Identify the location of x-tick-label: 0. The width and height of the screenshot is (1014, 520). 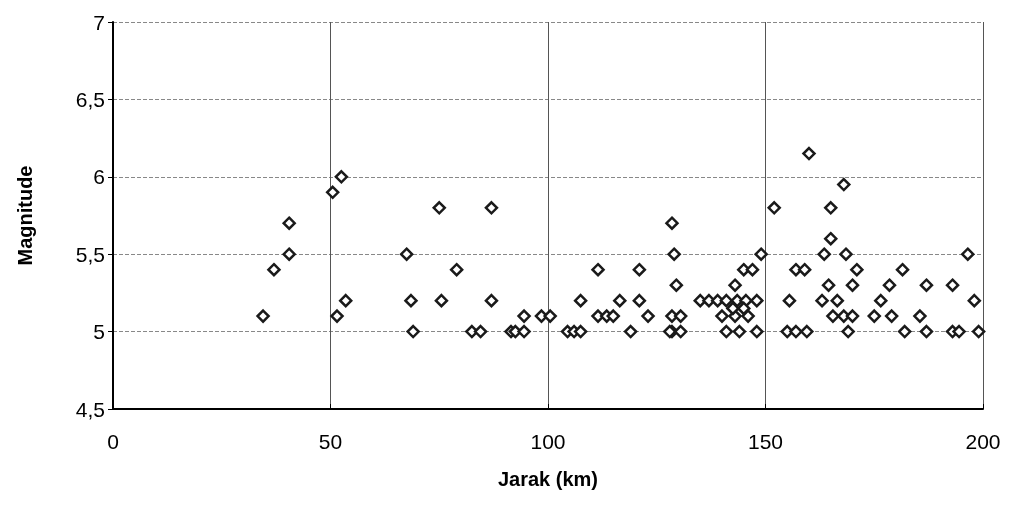
(113, 441).